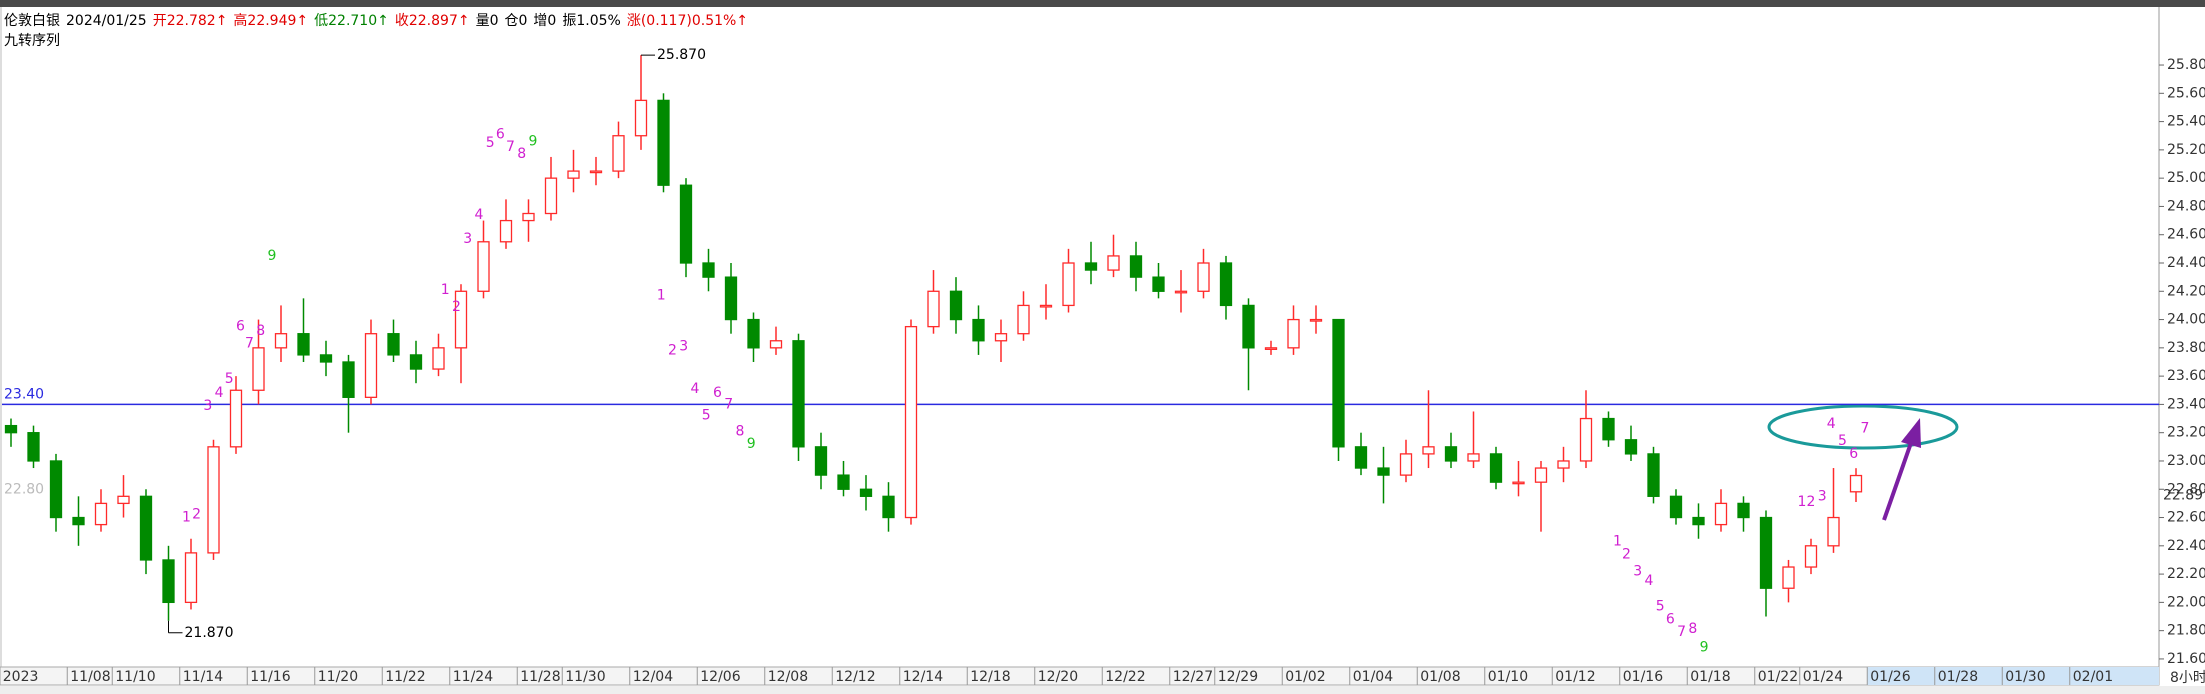 This screenshot has width=2205, height=694. Describe the element at coordinates (1193, 677) in the screenshot. I see `x-tick-label: 12/27` at that location.